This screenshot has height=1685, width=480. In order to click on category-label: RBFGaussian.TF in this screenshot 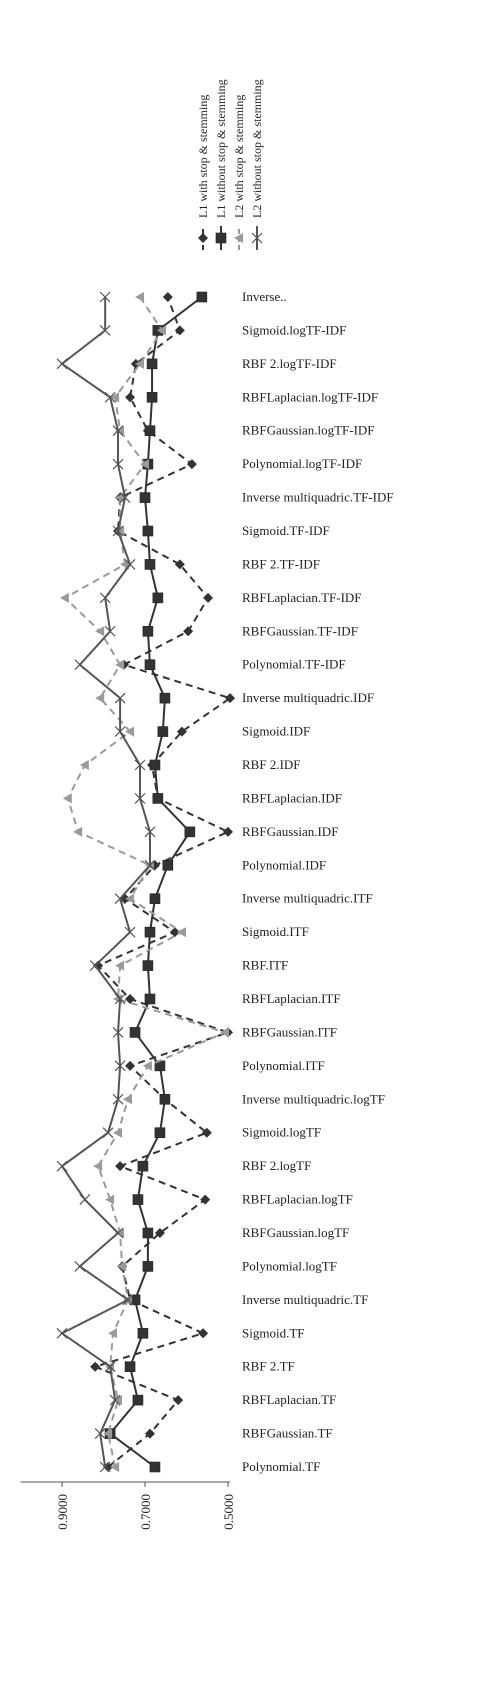, I will do `click(287, 1433)`.